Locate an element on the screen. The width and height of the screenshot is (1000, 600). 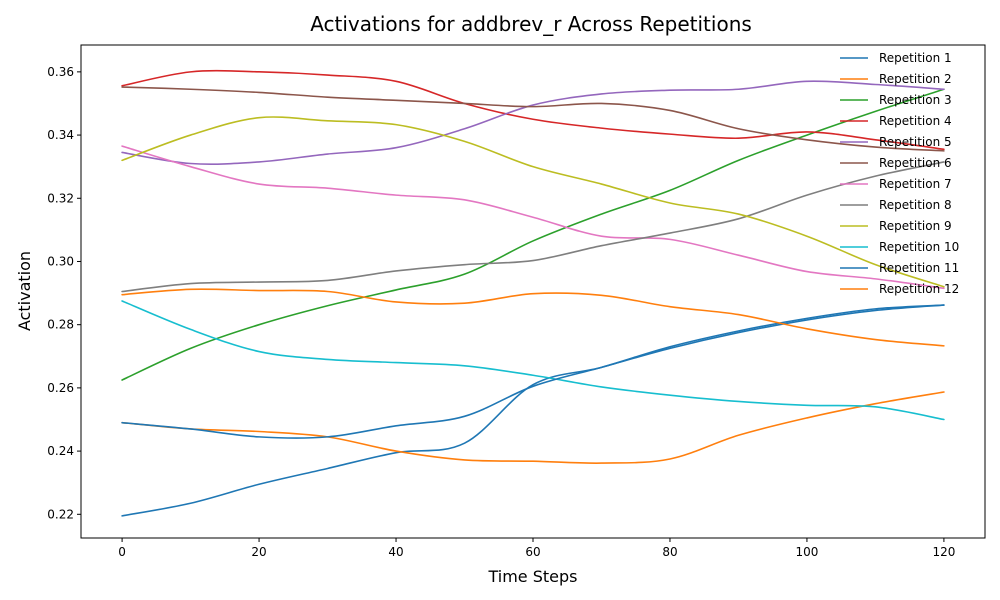
x-tick-label: 80 is located at coordinates (669, 552).